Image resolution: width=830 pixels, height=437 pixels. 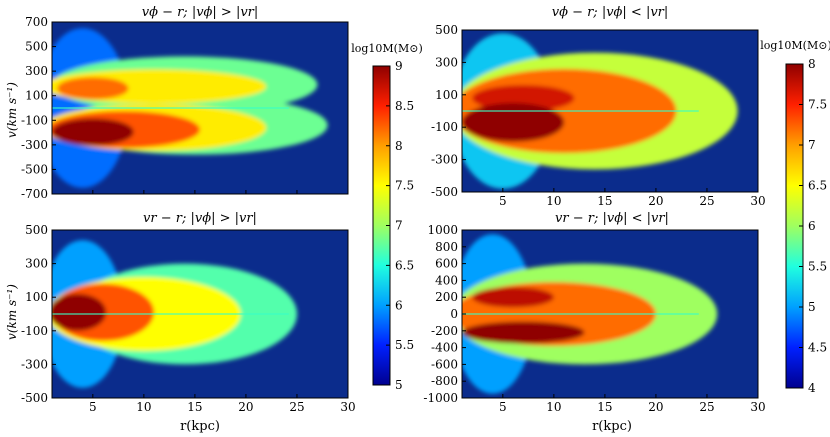 I want to click on y-tick-label: 700, so click(x=36, y=22).